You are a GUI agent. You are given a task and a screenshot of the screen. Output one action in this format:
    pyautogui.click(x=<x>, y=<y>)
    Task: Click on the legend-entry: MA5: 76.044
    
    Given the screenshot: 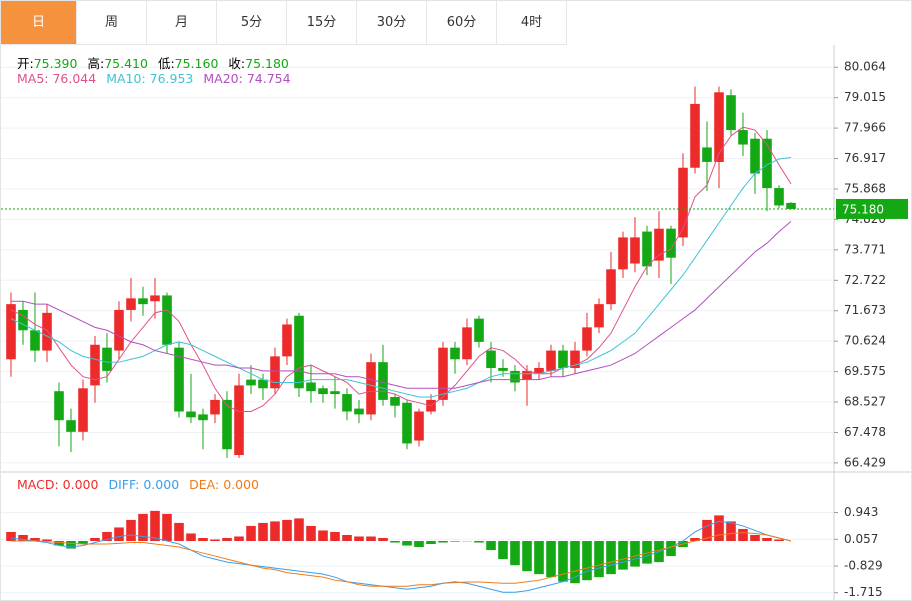 What is the action you would take?
    pyautogui.click(x=57, y=78)
    